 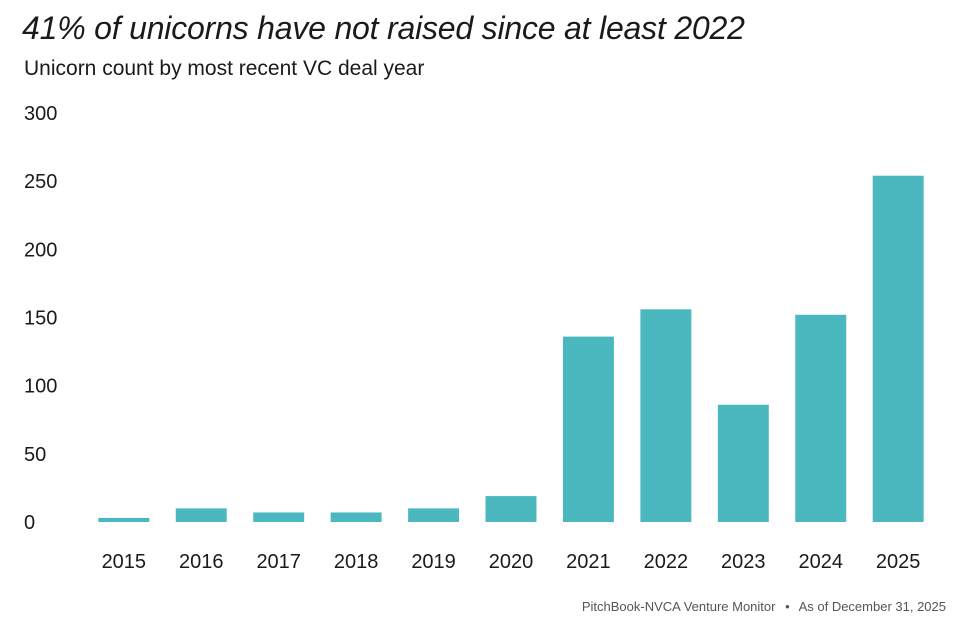 What do you see at coordinates (666, 562) in the screenshot?
I see `x-tick-label: 2022` at bounding box center [666, 562].